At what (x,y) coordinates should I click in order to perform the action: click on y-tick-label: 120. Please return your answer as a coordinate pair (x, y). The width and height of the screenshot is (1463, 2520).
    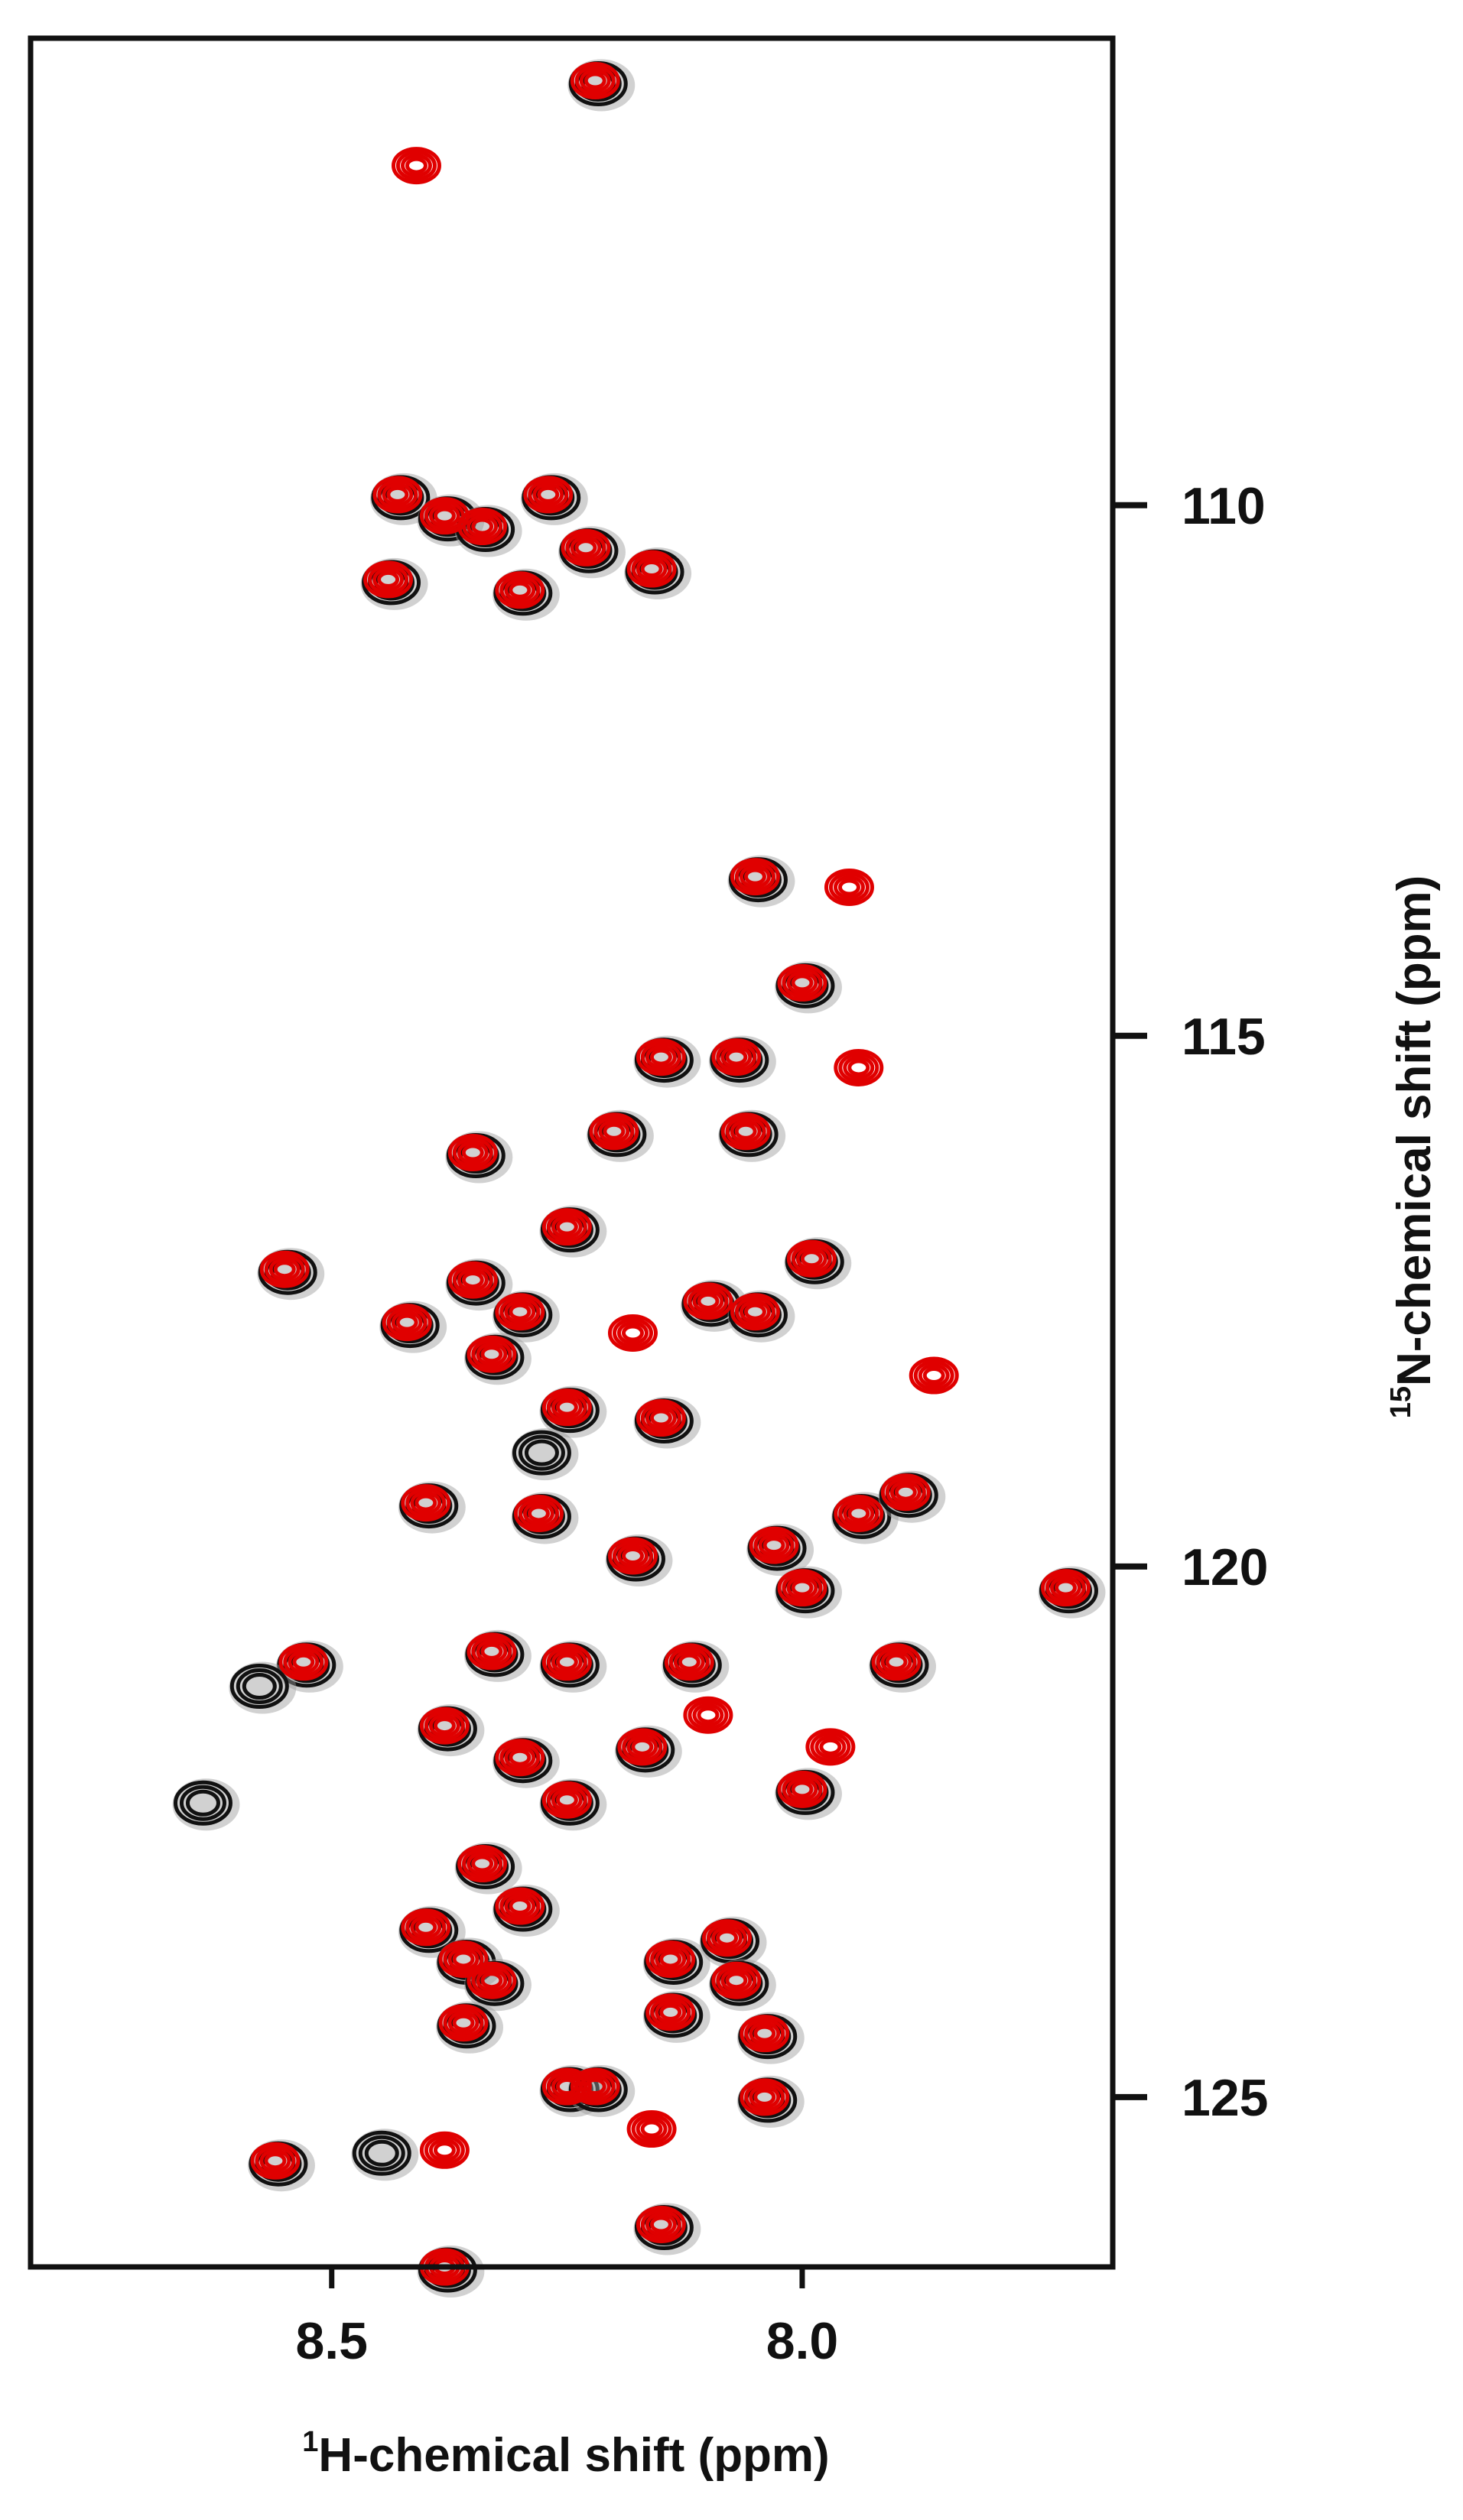
    Looking at the image, I should click on (1225, 1567).